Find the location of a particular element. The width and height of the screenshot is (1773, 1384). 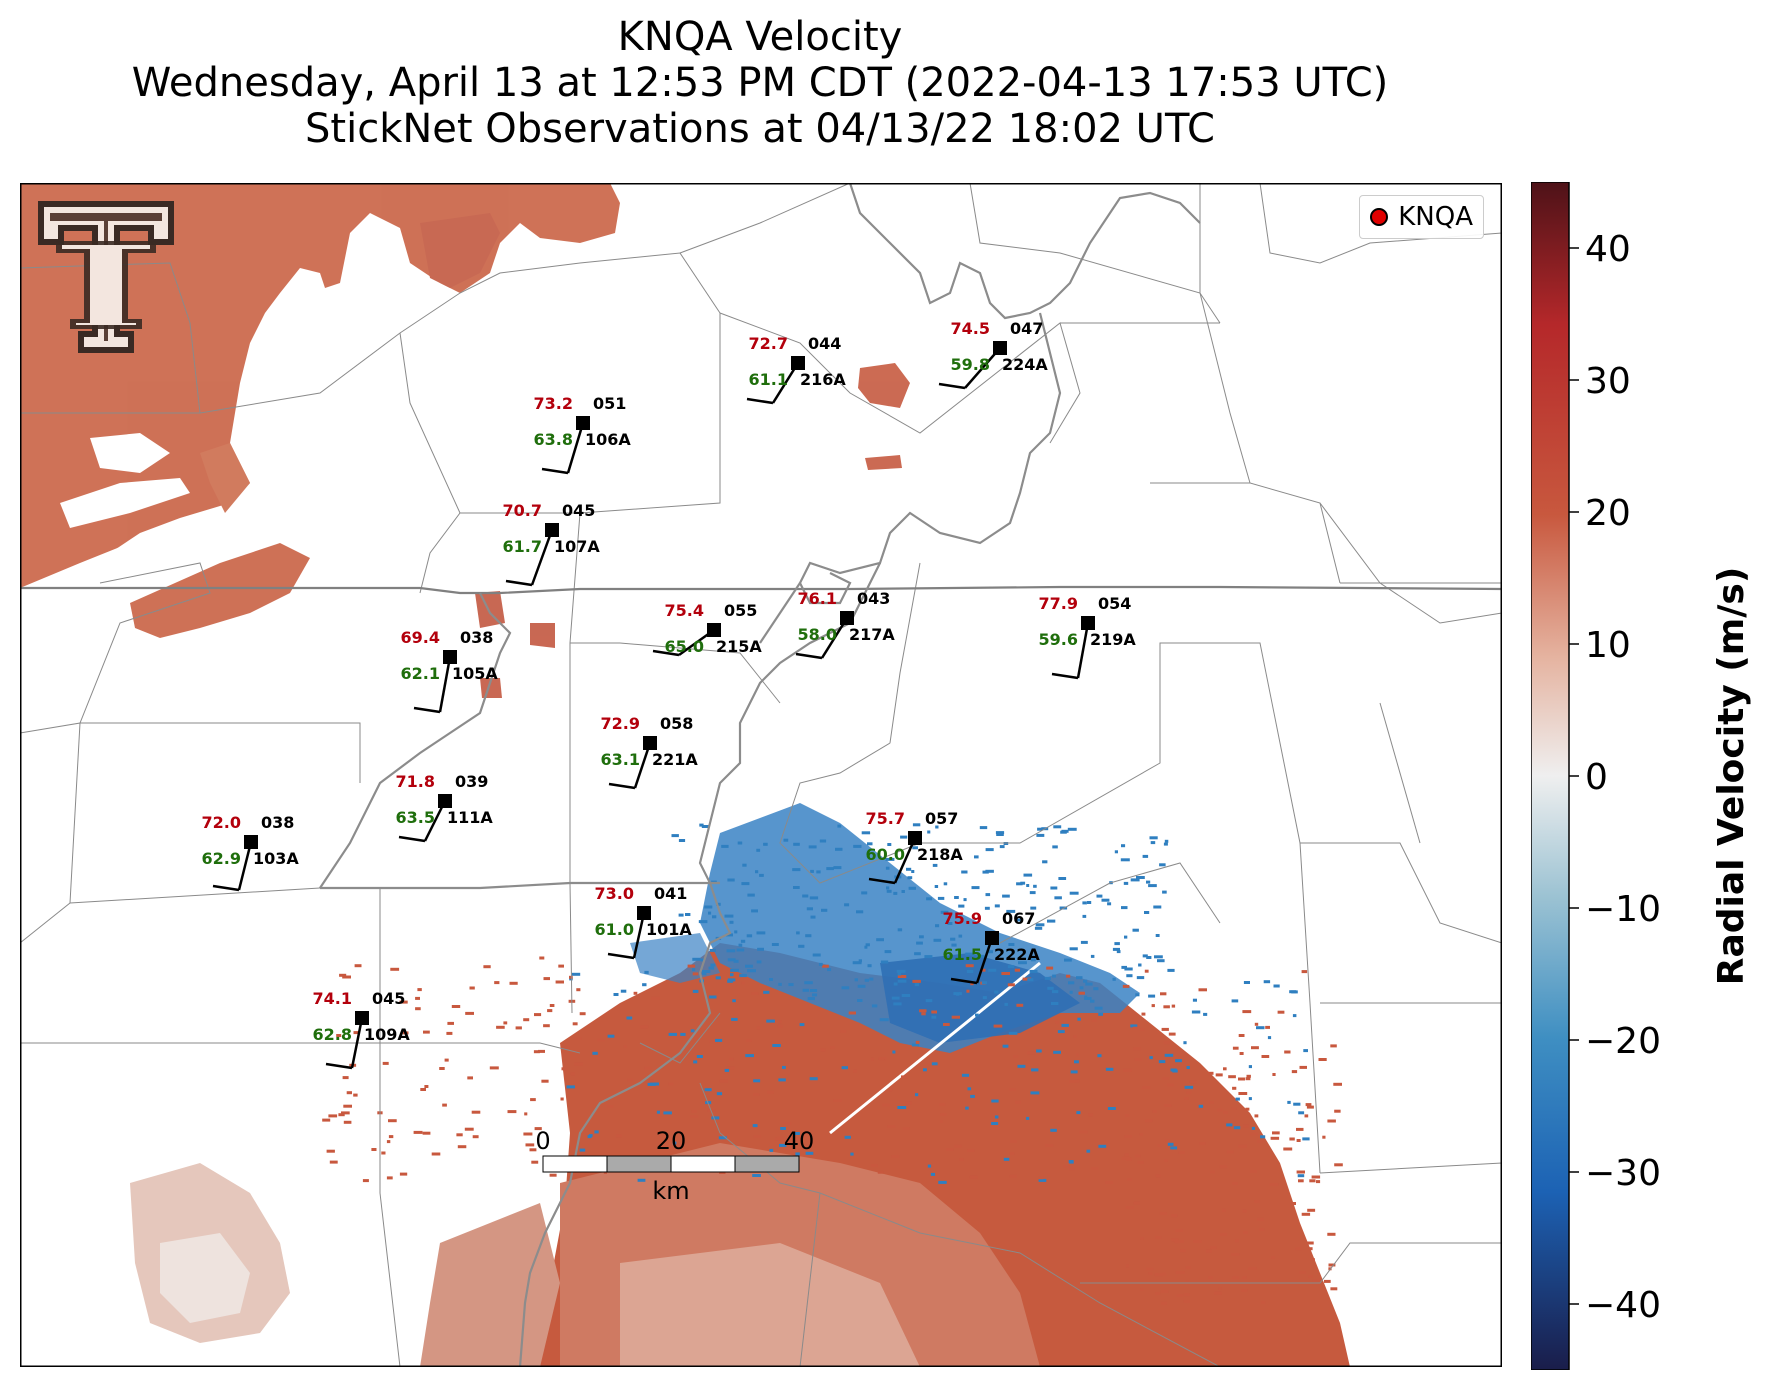

station-pressure: 057 is located at coordinates (941, 818).